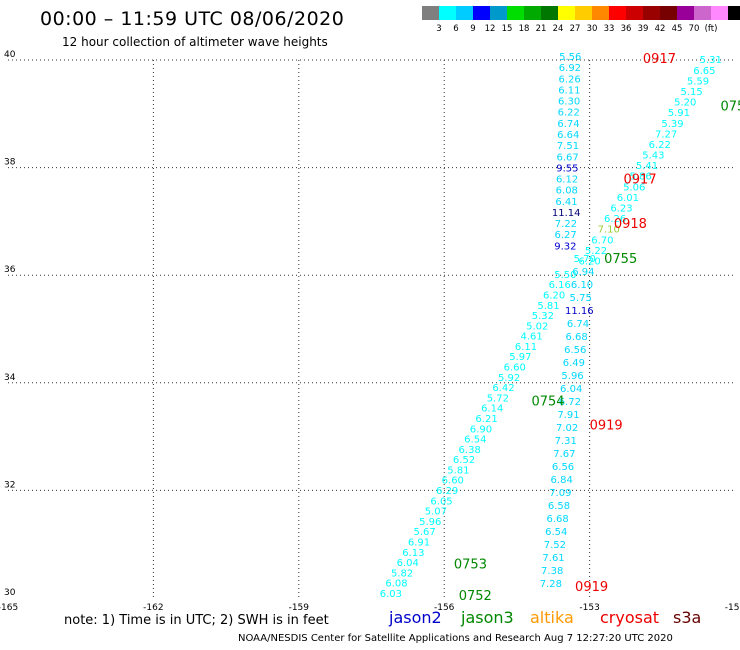 The image size is (740, 650). Describe the element at coordinates (554, 295) in the screenshot. I see `wave-height-value: 6.20` at that location.